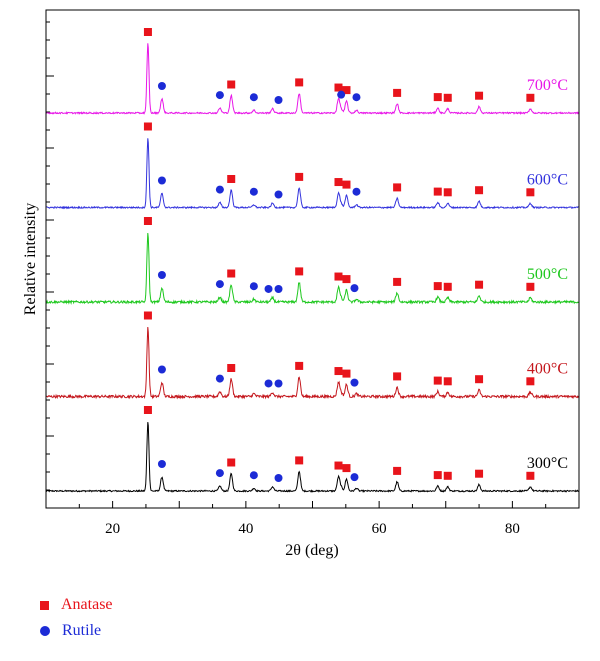 This screenshot has height=661, width=600. What do you see at coordinates (44, 605) in the screenshot?
I see `anatase-square-icon` at bounding box center [44, 605].